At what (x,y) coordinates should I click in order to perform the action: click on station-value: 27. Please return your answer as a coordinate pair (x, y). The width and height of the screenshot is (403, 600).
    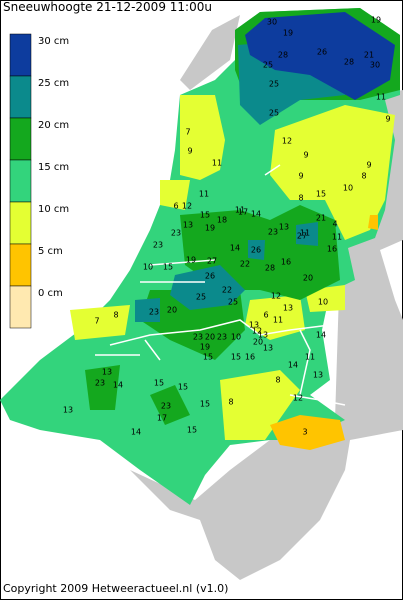
    Looking at the image, I should click on (212, 261).